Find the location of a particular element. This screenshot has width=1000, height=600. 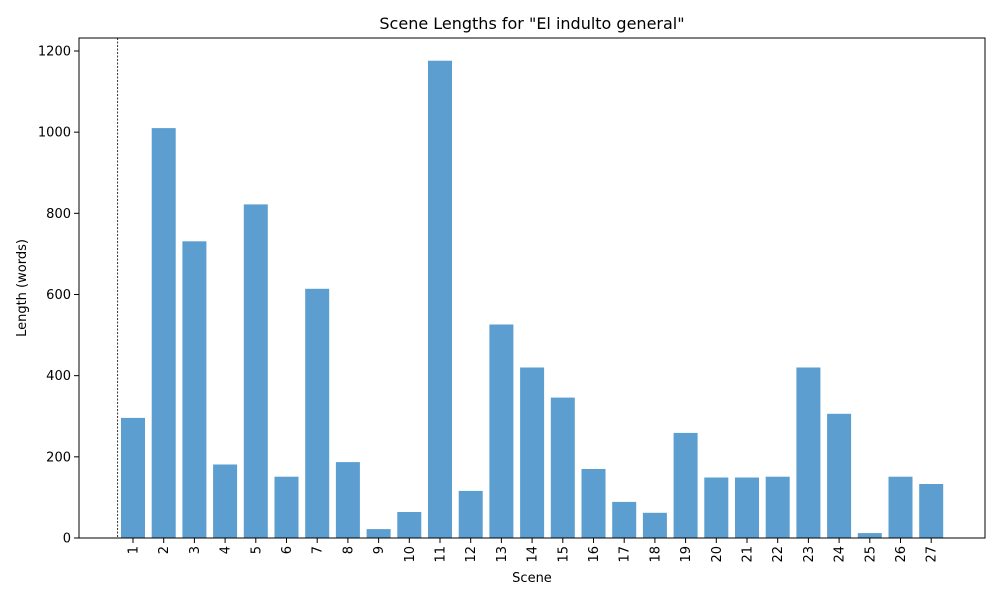

x-tick-label: 17 is located at coordinates (625, 554).